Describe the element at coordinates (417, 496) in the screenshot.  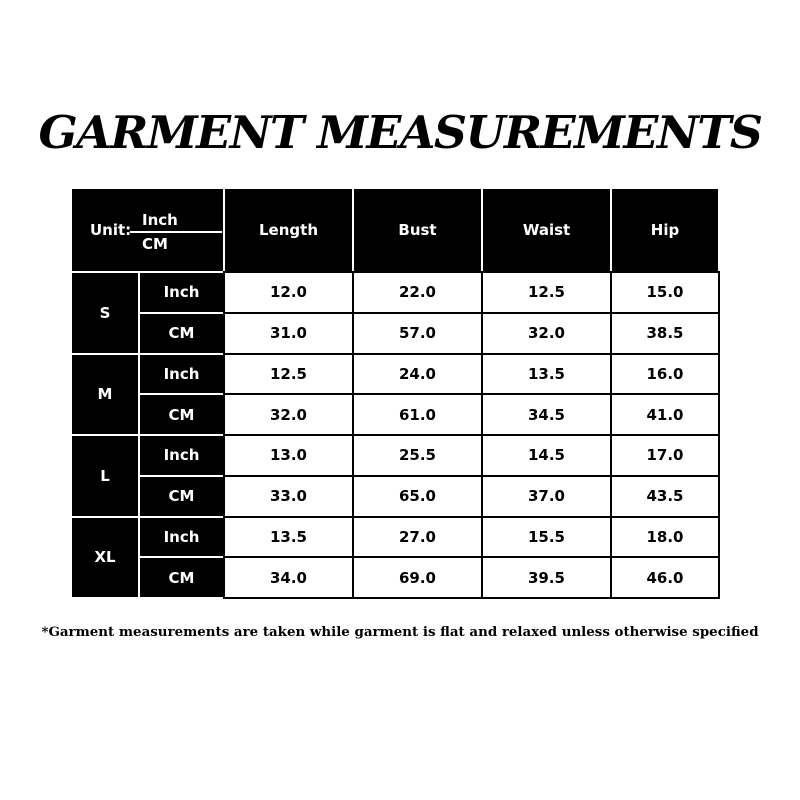
I see `table-cell: 65.0` at that location.